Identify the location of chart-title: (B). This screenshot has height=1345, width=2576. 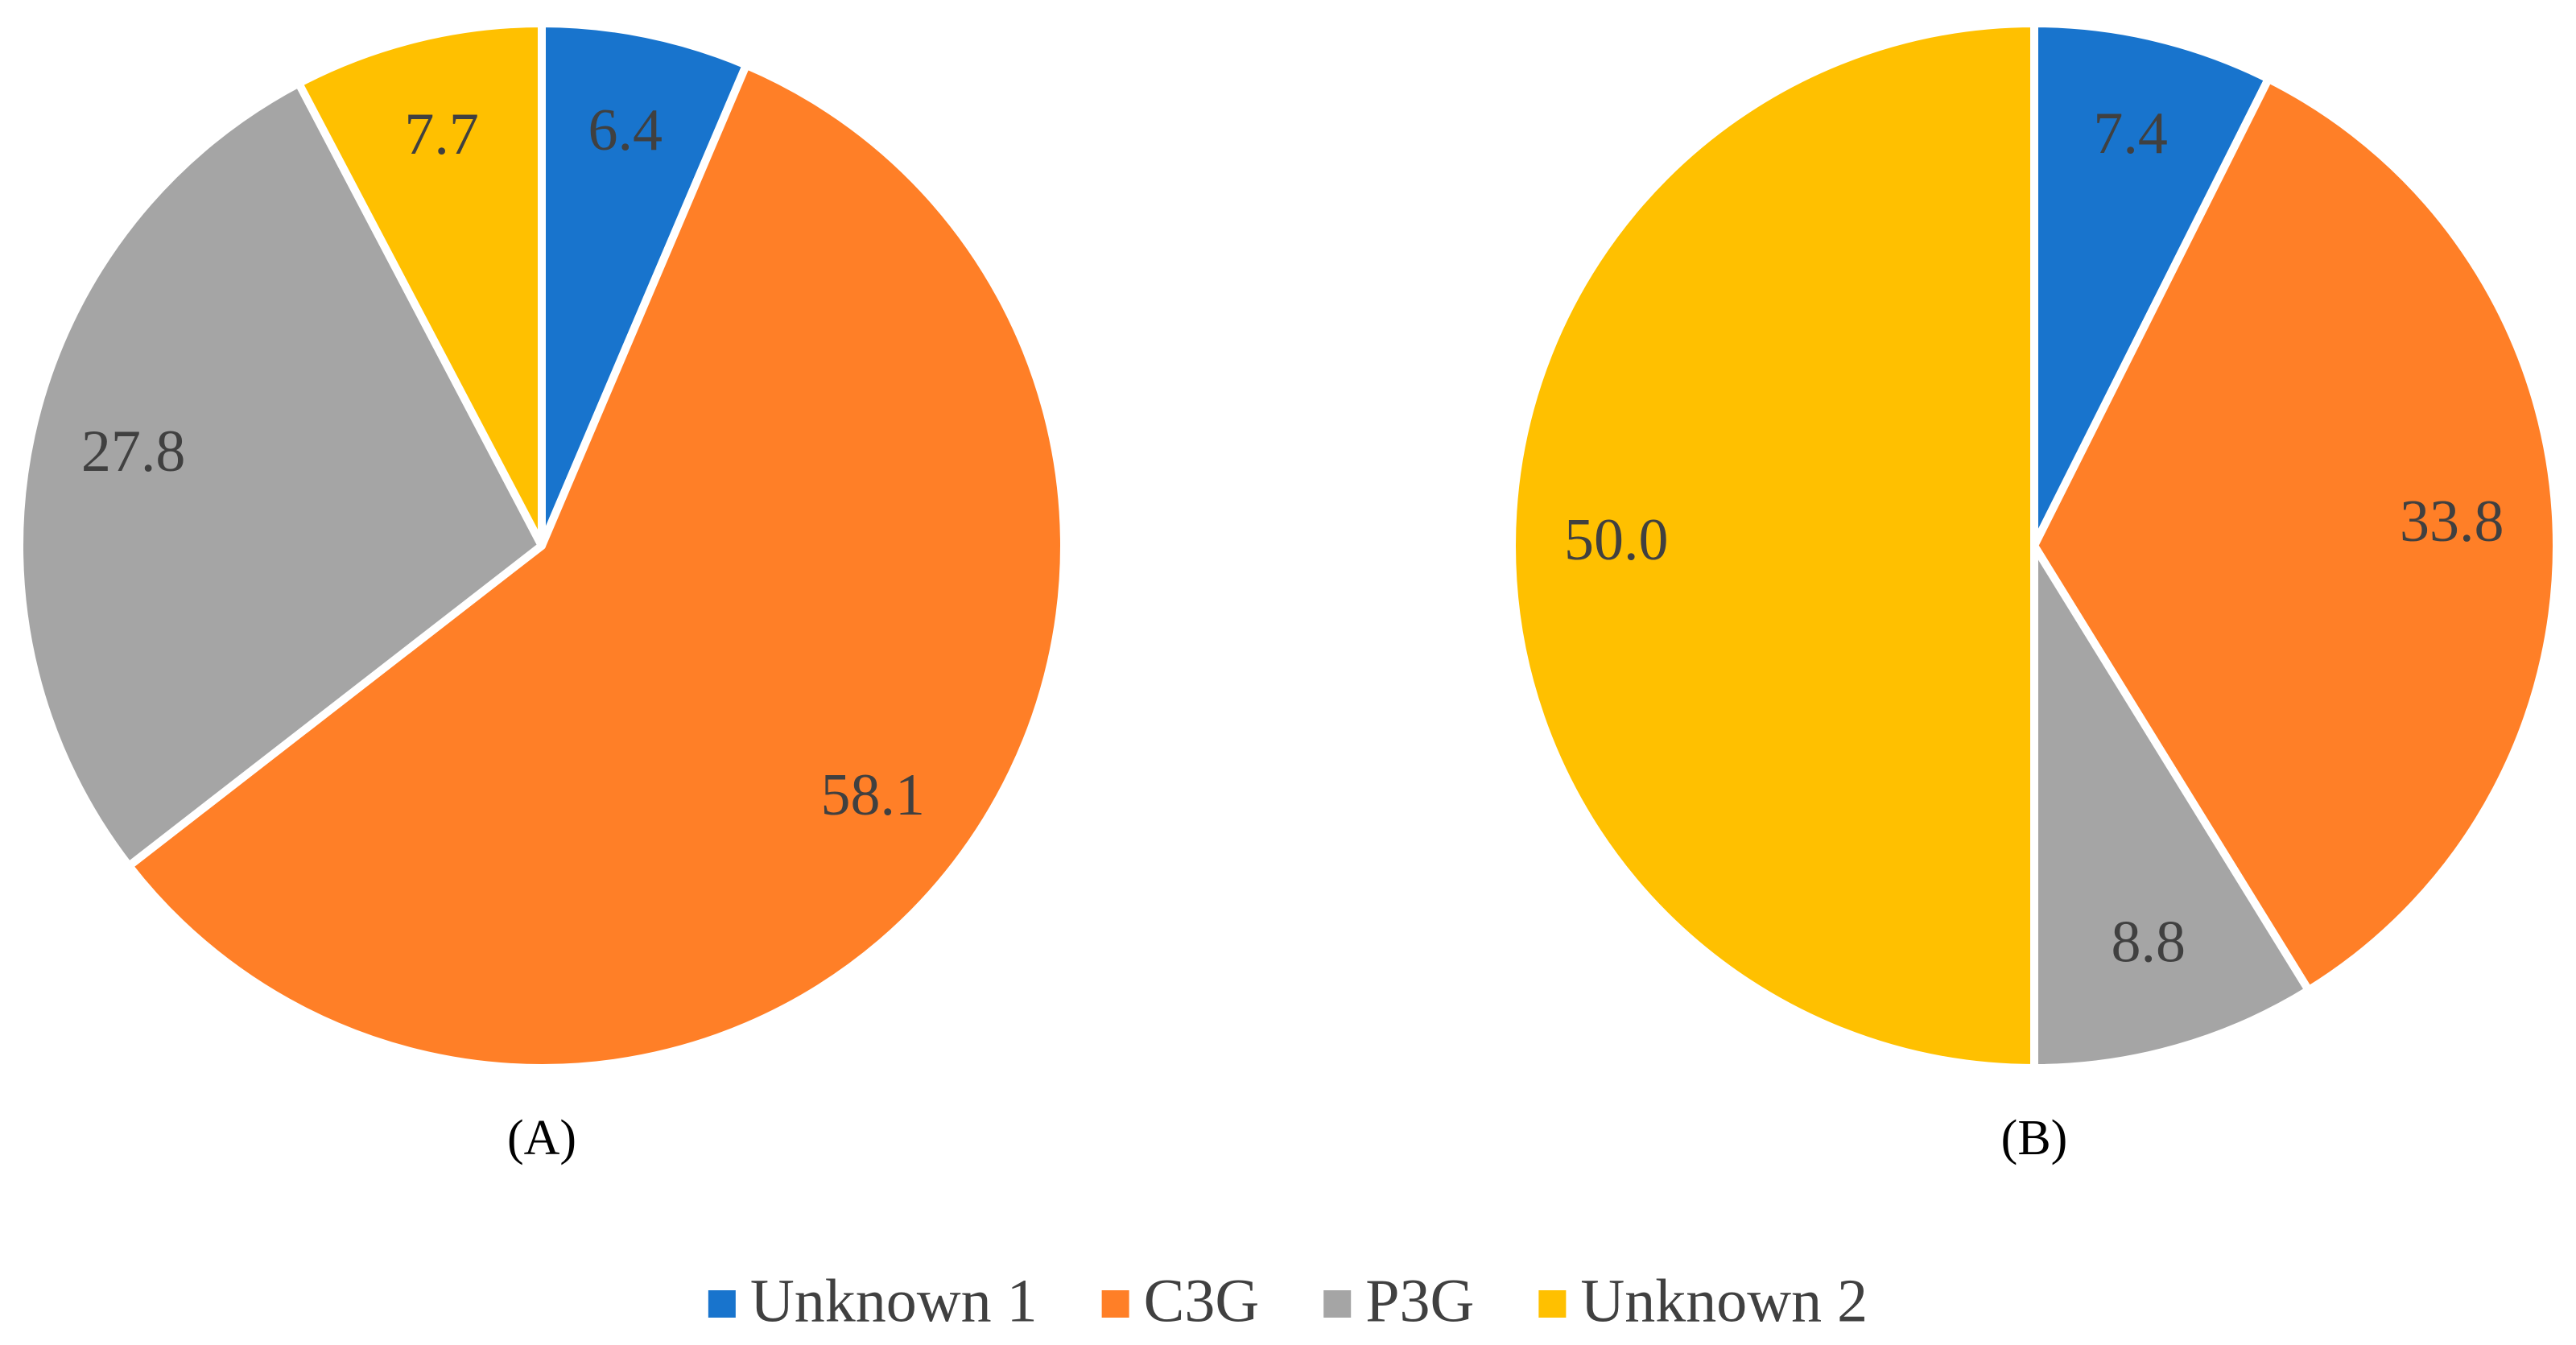
(2034, 1138).